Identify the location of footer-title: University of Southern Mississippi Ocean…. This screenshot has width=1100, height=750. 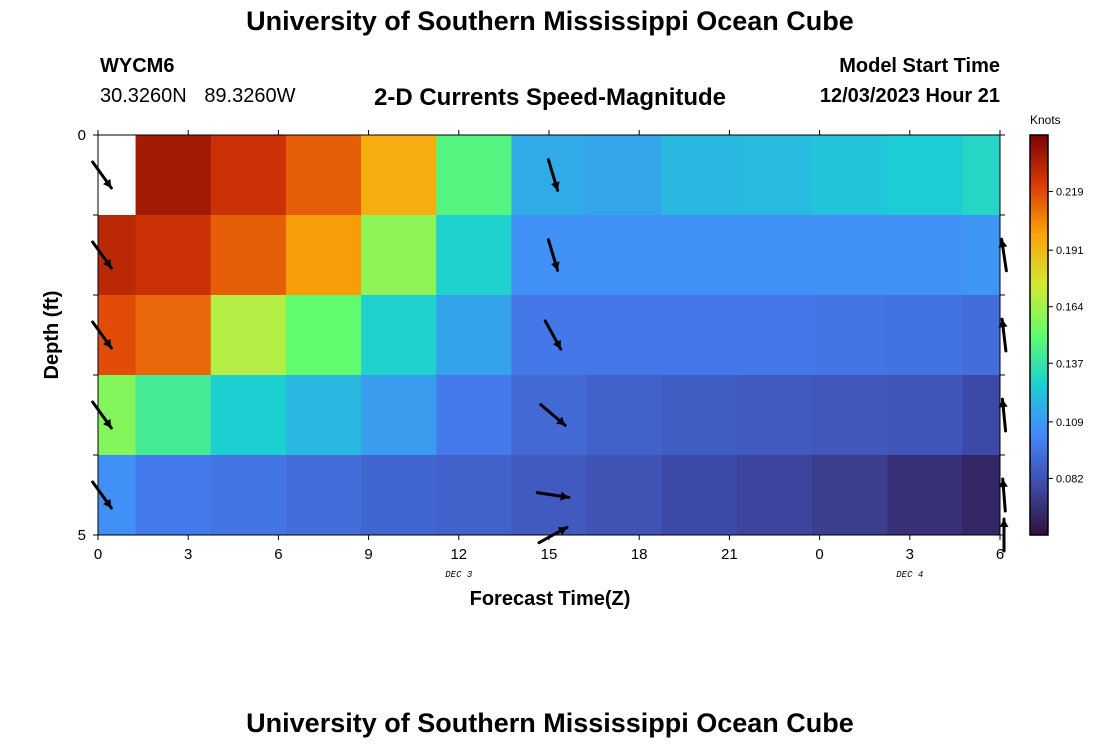
(550, 723).